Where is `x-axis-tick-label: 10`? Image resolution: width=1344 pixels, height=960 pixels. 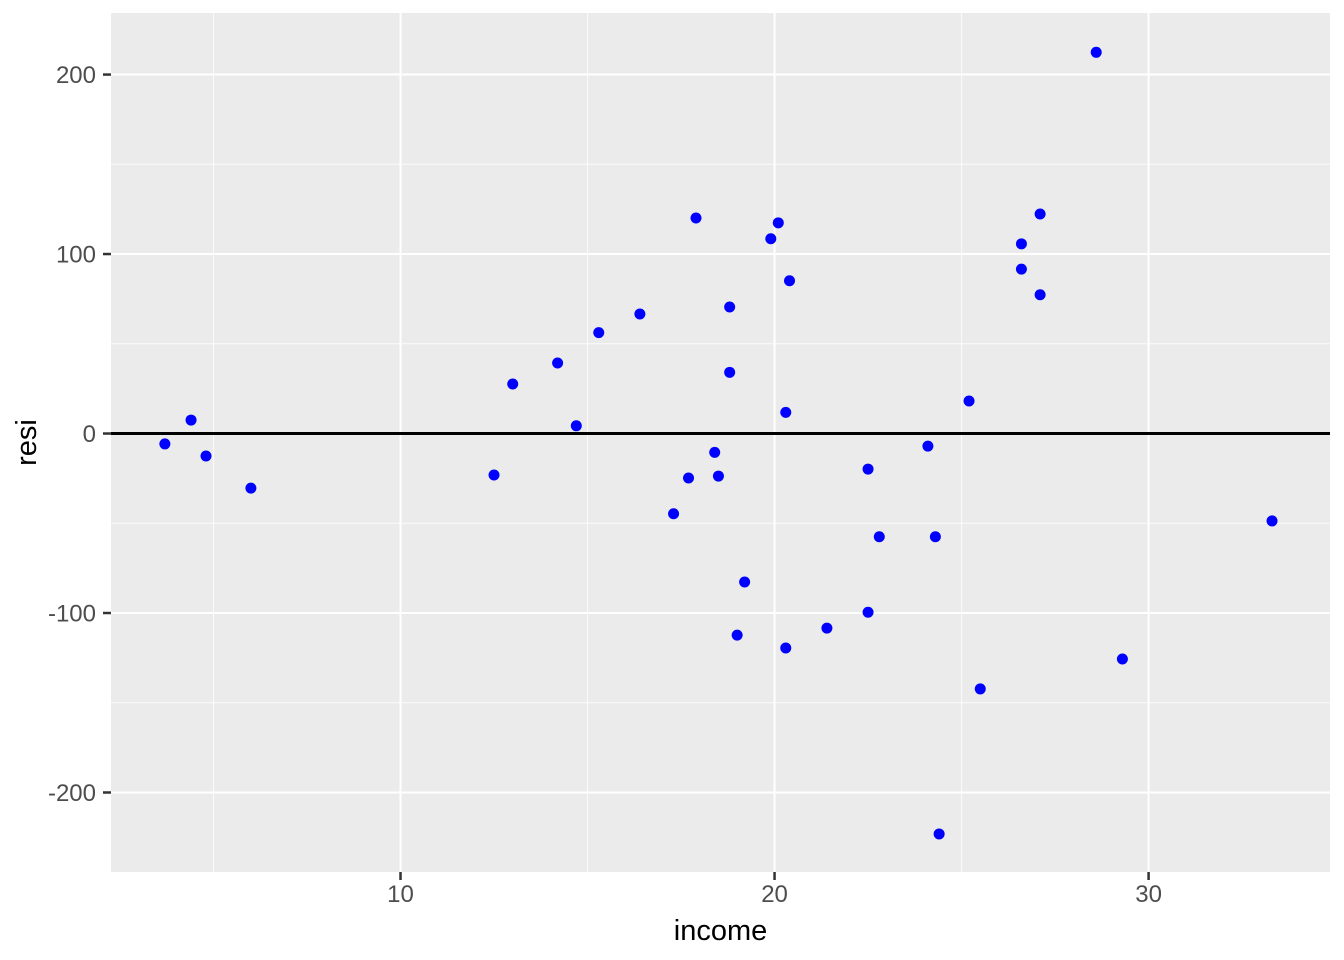
x-axis-tick-label: 10 is located at coordinates (400, 894).